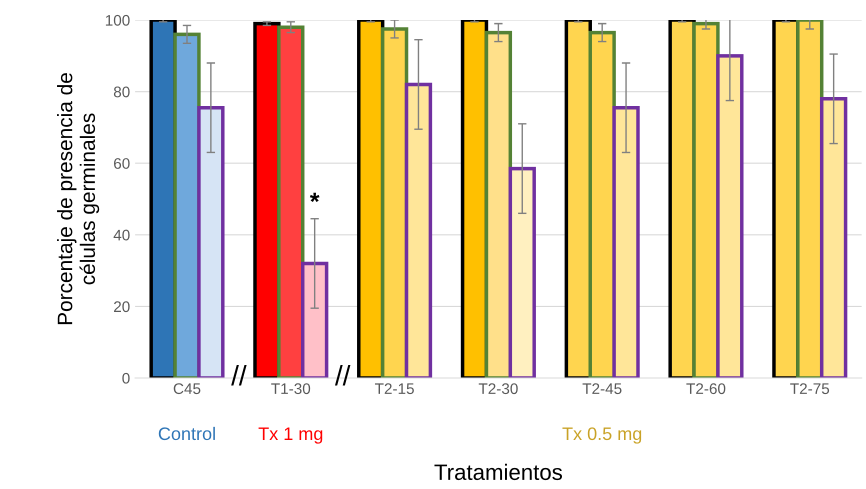 The width and height of the screenshot is (866, 489). What do you see at coordinates (78, 198) in the screenshot?
I see `y-axis-title: Porcentaje de presencia de células germinales` at bounding box center [78, 198].